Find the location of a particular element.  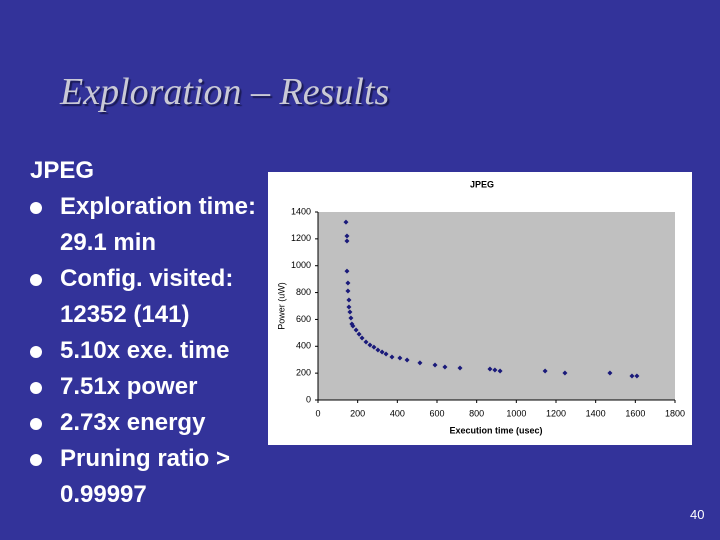

y-tick-label: 400 is located at coordinates (303, 346).